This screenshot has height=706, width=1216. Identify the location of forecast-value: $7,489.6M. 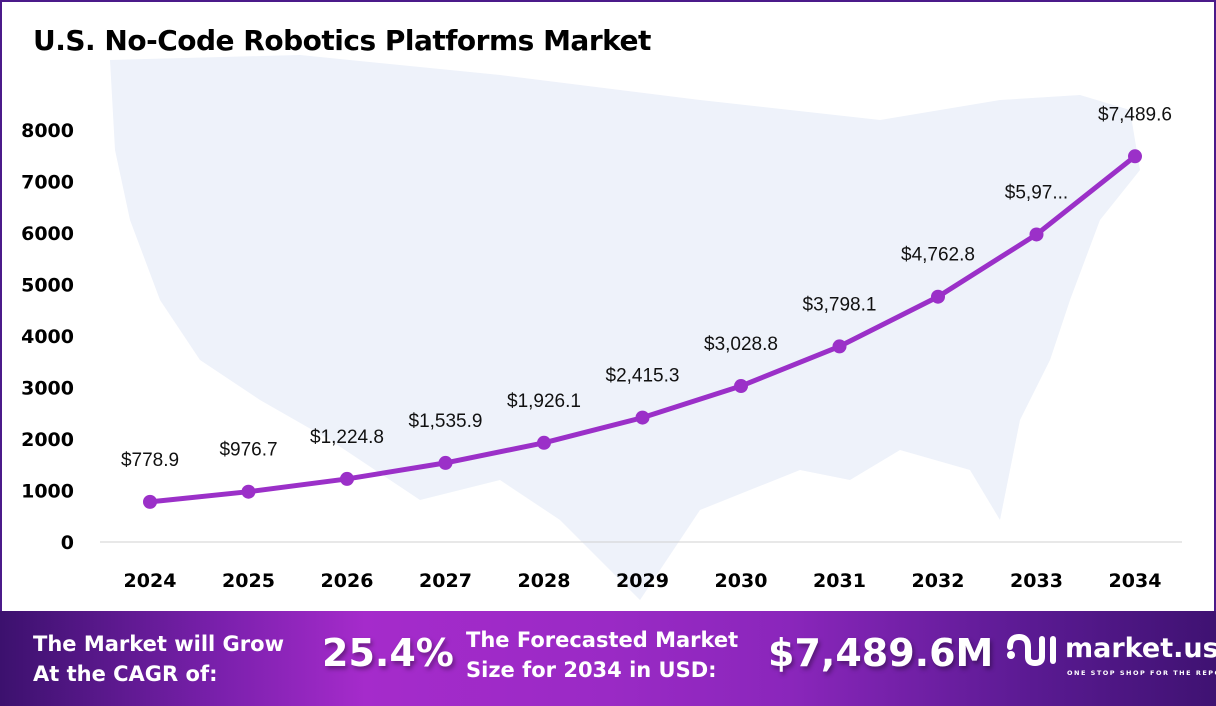
(881, 653).